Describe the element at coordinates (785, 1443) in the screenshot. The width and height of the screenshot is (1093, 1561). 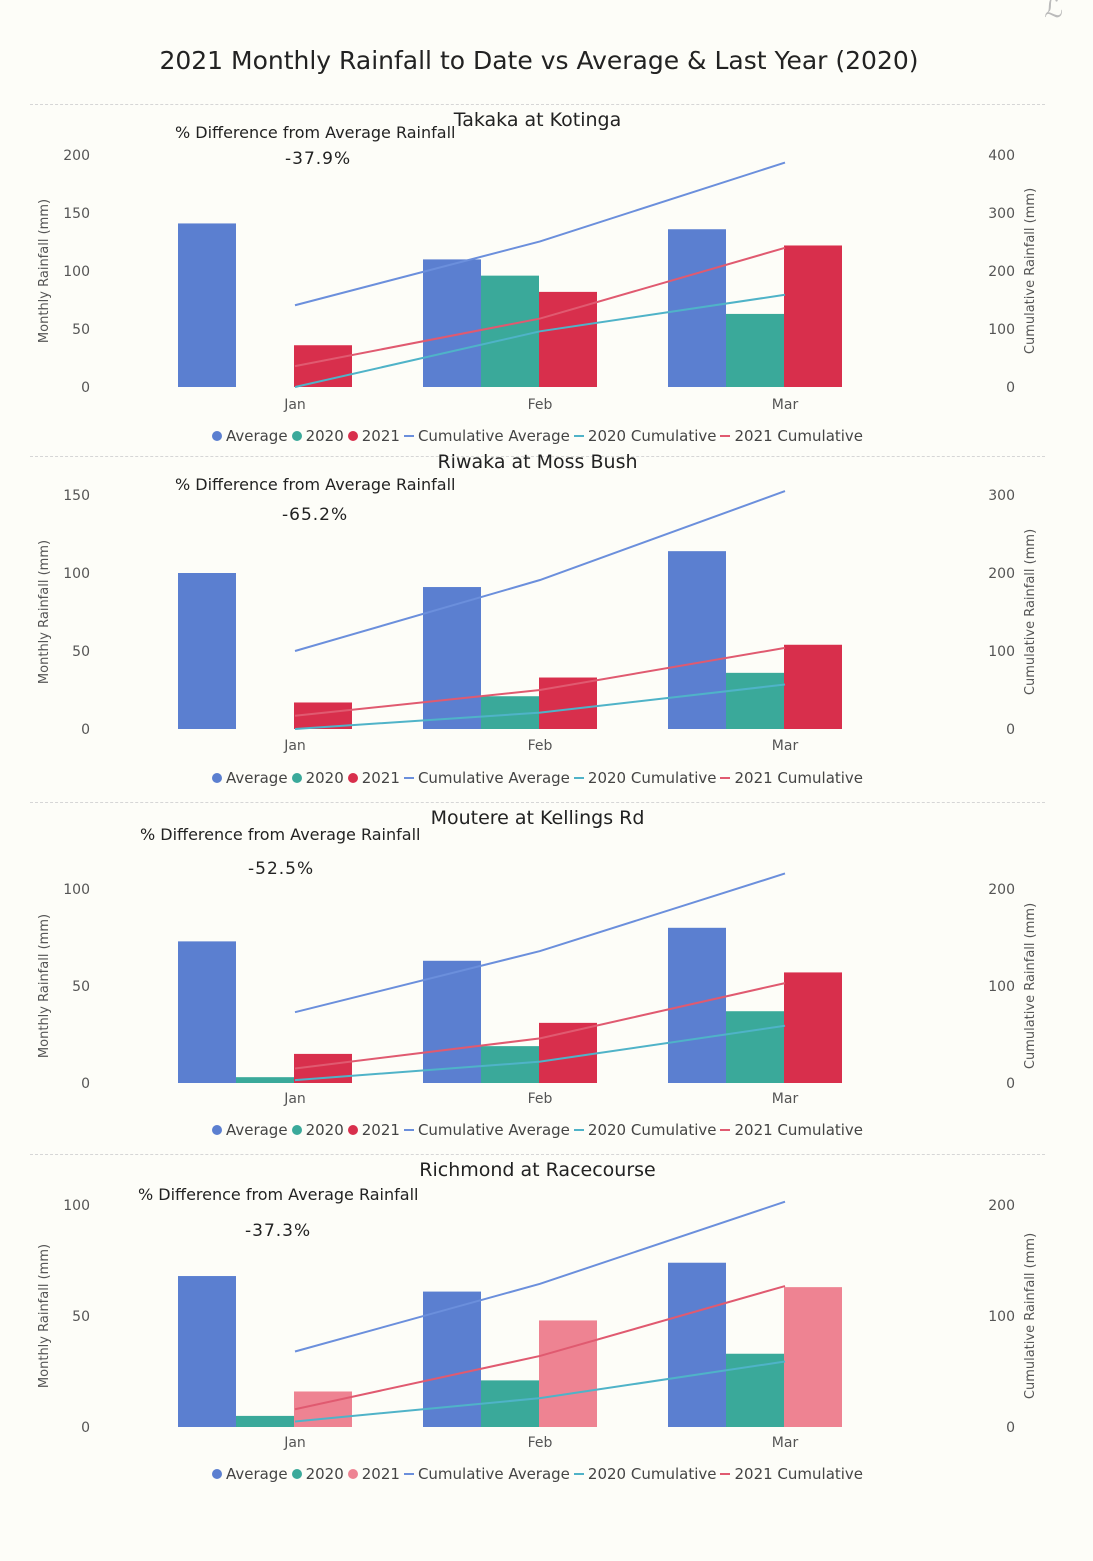
I see `x-tick-label: Mar` at that location.